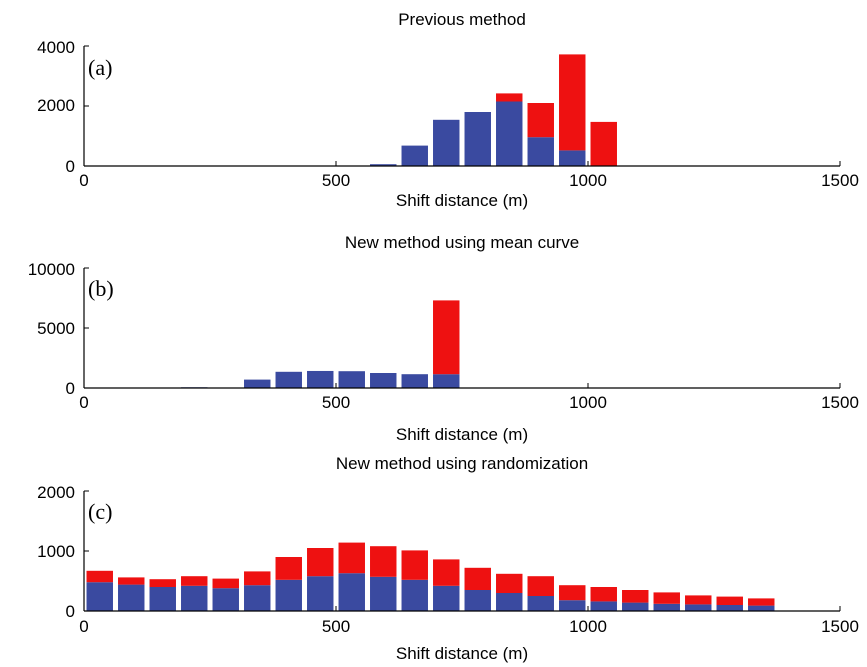 This screenshot has width=867, height=667. What do you see at coordinates (56, 328) in the screenshot?
I see `panel-b-ytick-1: 5000` at bounding box center [56, 328].